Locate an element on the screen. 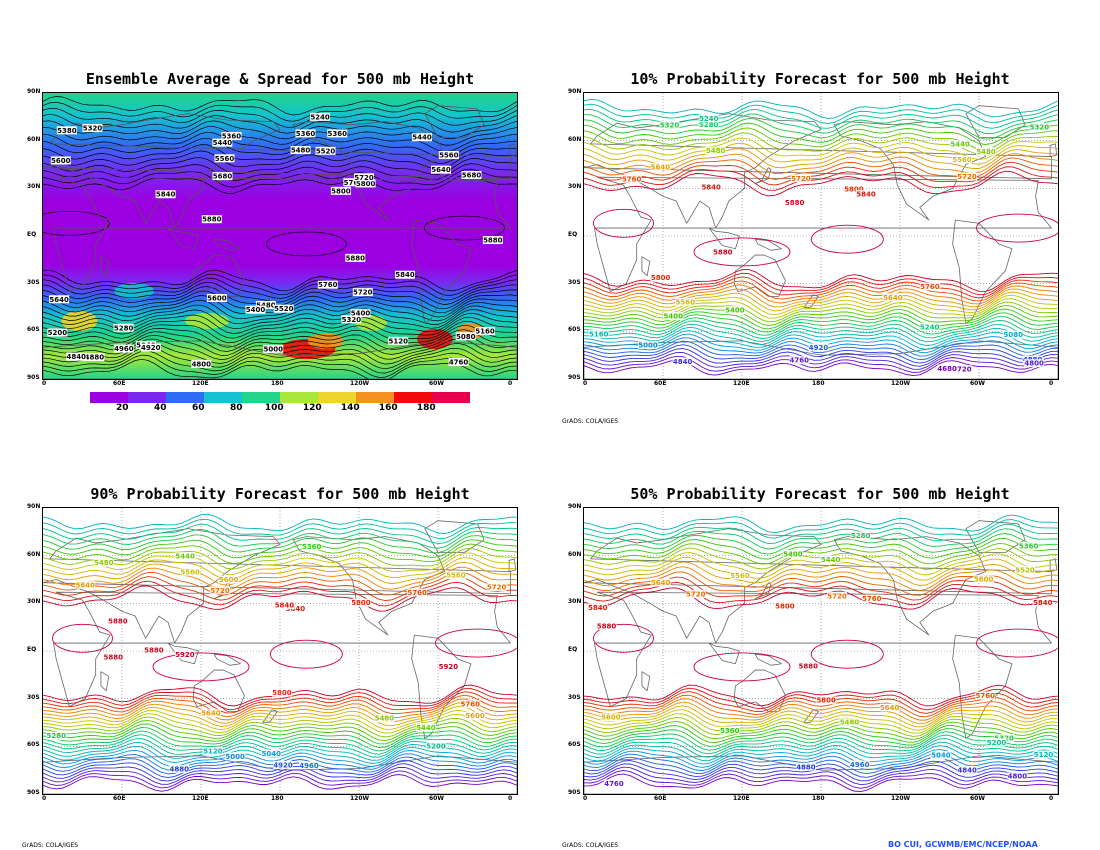 This screenshot has height=850, width=1100. contour-label: 5440 is located at coordinates (831, 560).